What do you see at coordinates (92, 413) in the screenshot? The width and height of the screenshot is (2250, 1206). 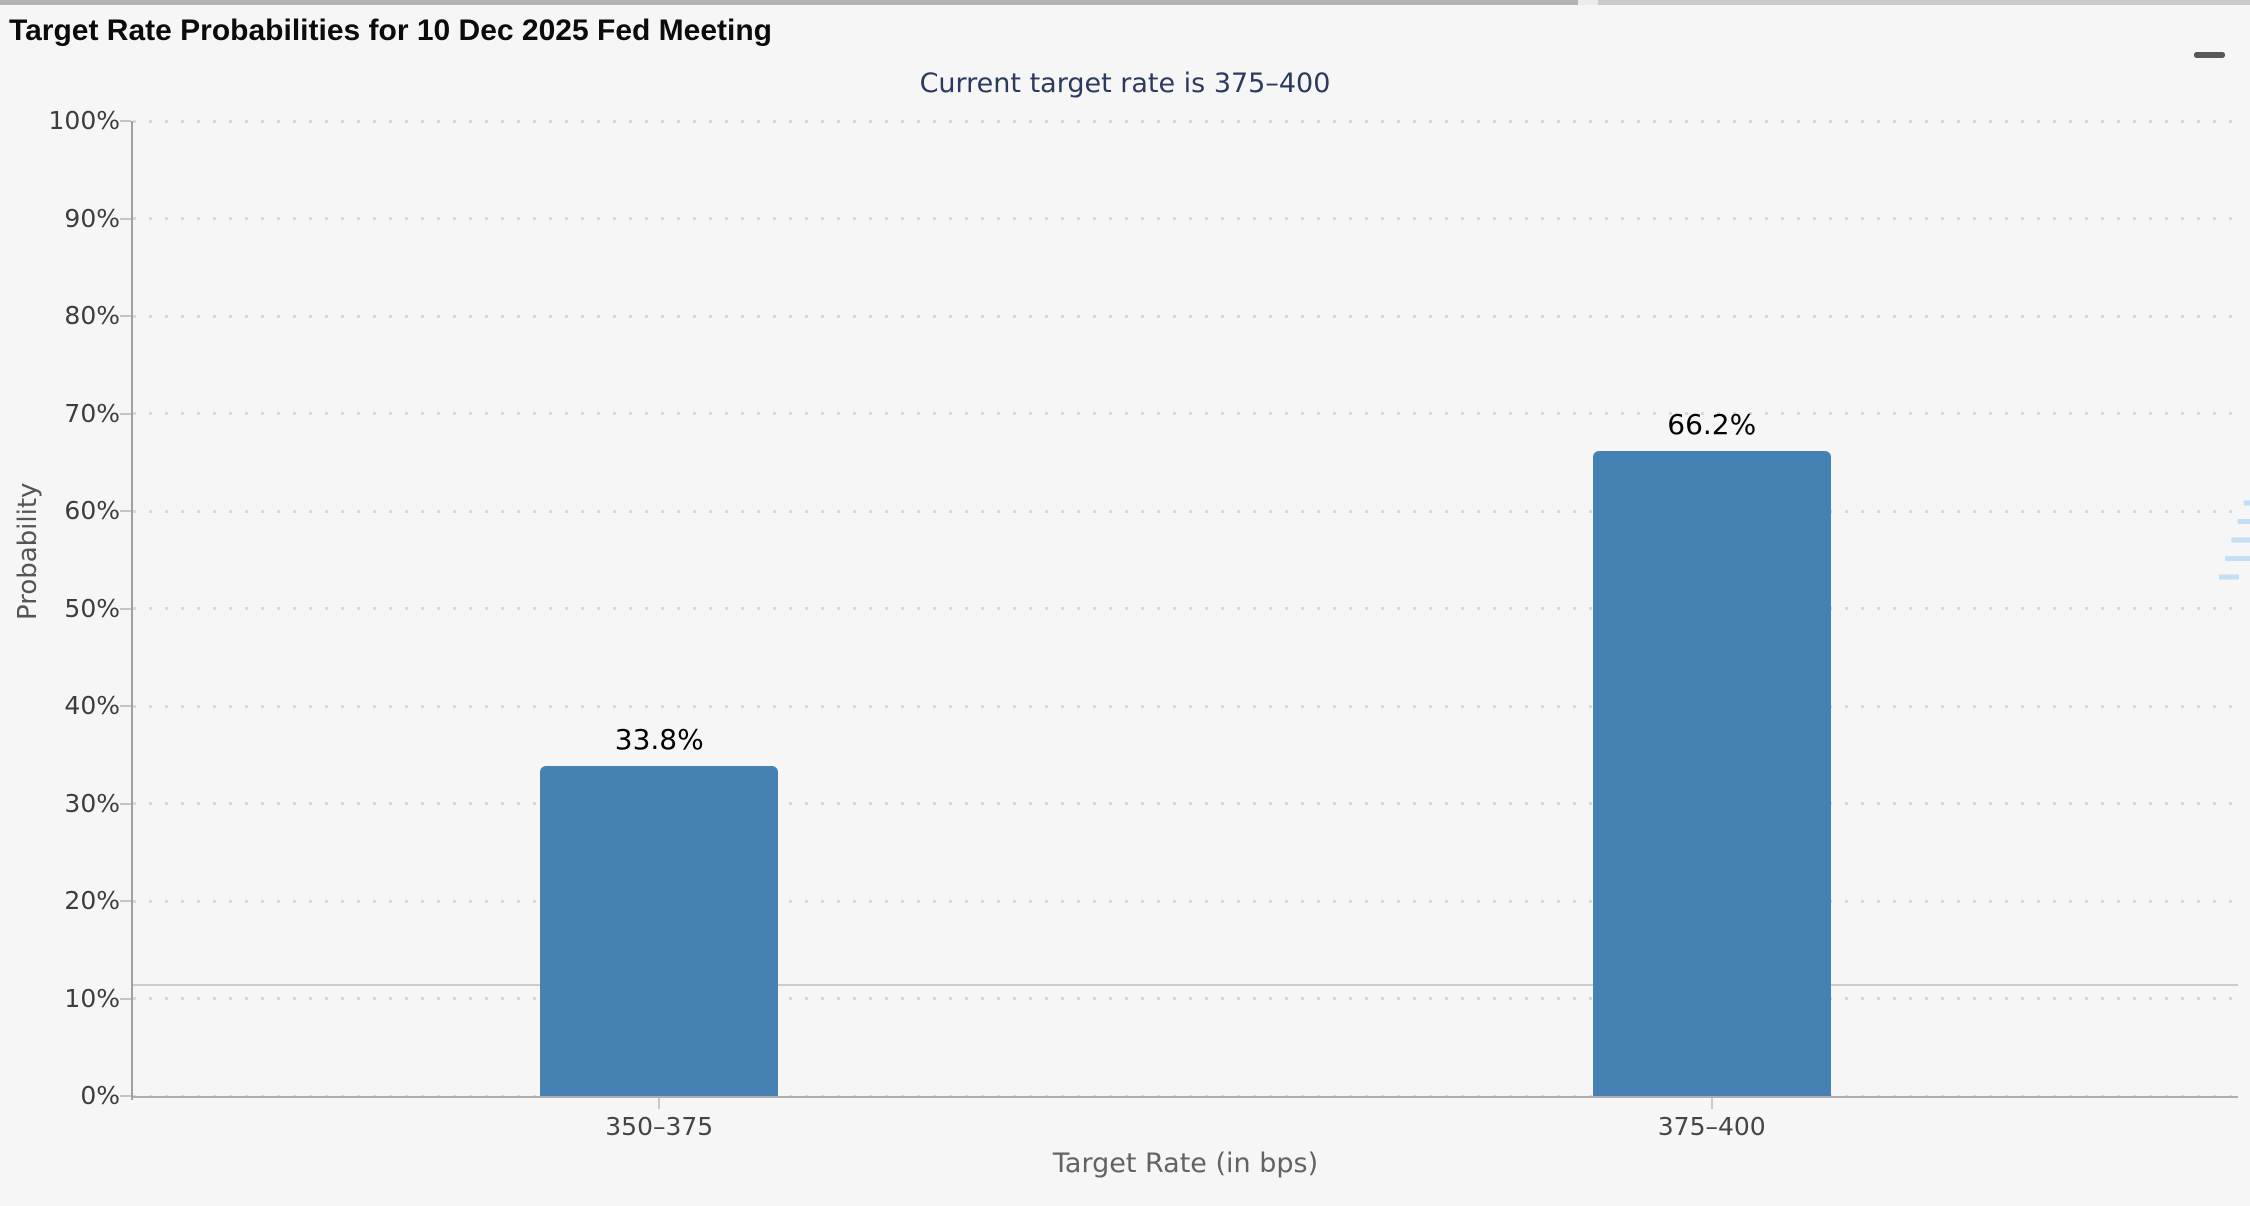 I see `y-axis-tick-label: 70%` at bounding box center [92, 413].